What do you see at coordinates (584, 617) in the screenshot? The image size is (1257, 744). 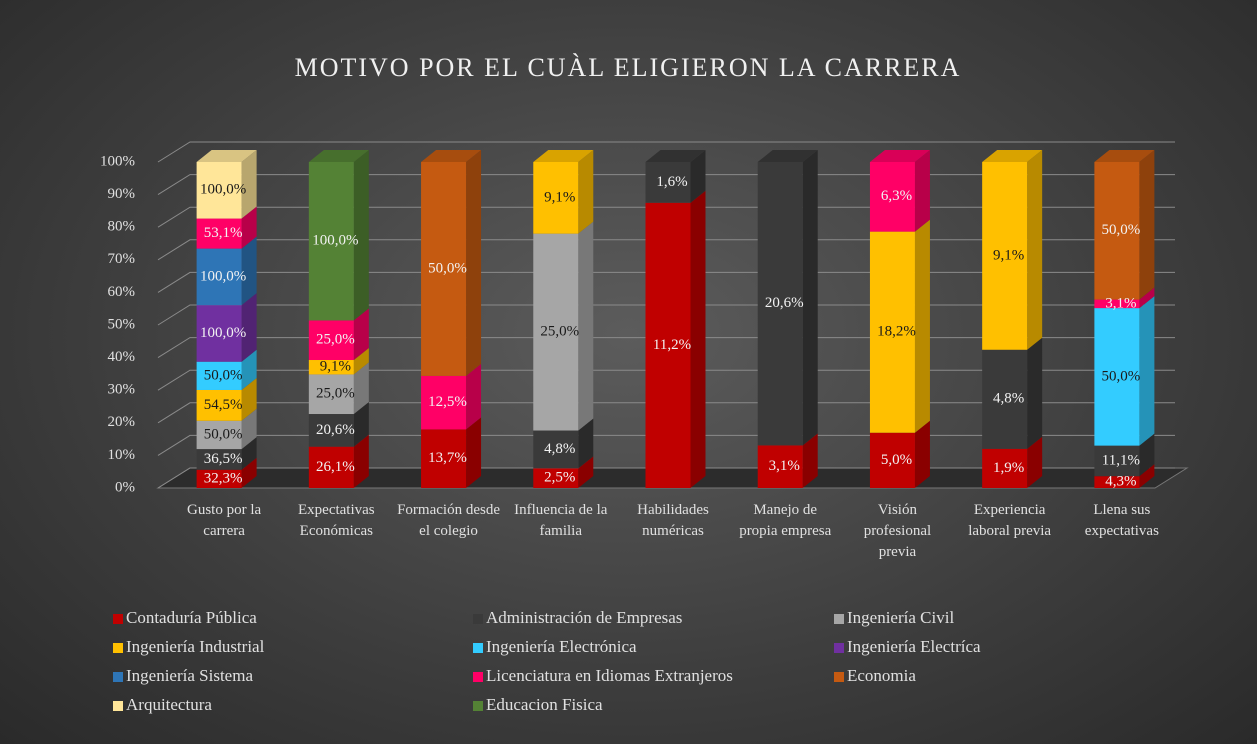 I see `legend-label: Administración de Empresas` at bounding box center [584, 617].